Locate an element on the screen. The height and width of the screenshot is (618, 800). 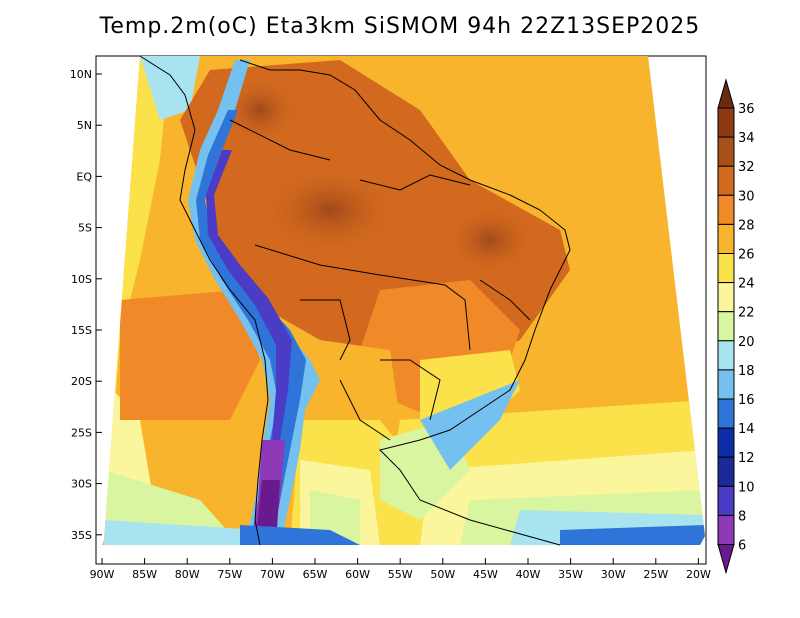
colorbar-label: 18 is located at coordinates (746, 371).